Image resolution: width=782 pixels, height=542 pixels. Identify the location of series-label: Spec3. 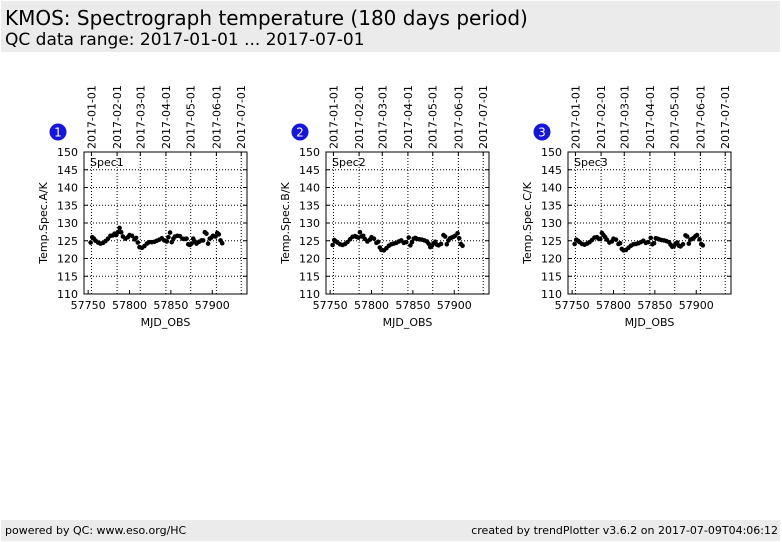
(591, 162).